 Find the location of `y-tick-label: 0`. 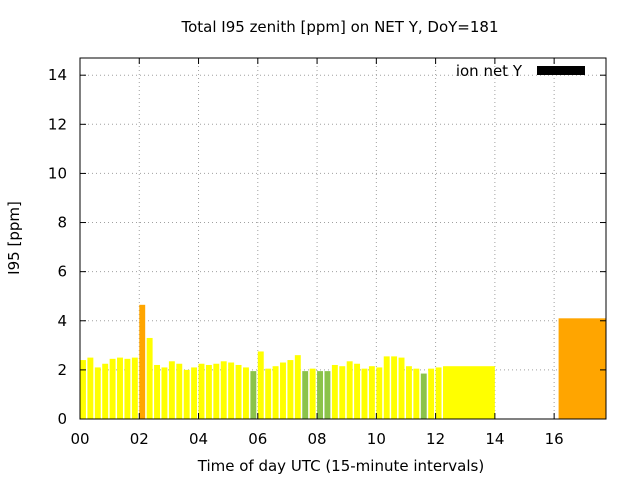

y-tick-label: 0 is located at coordinates (62, 419).